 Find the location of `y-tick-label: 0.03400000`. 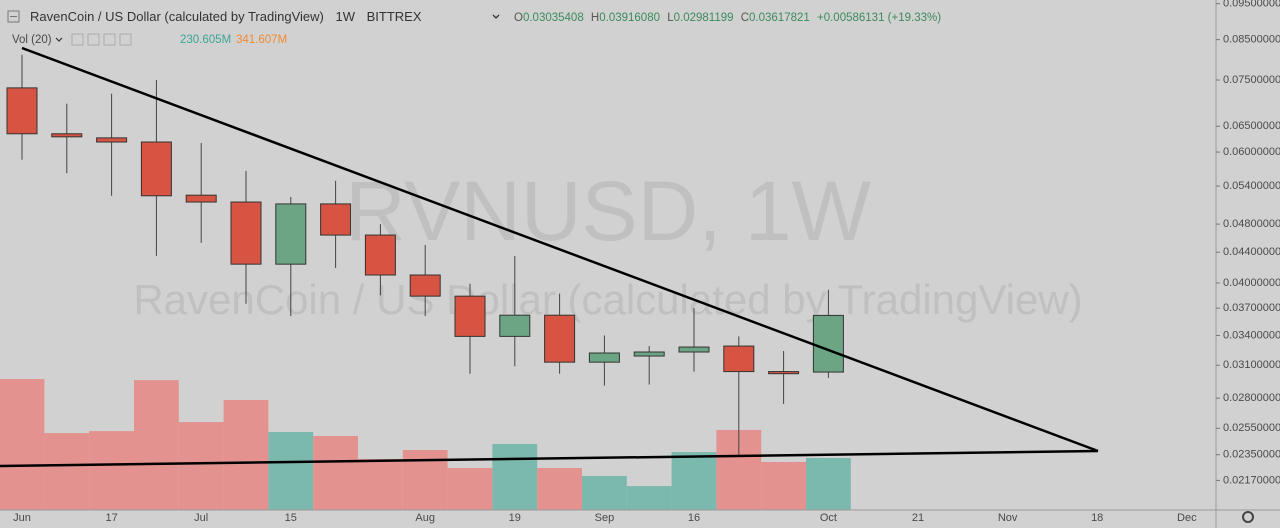

y-tick-label: 0.03400000 is located at coordinates (1251, 335).